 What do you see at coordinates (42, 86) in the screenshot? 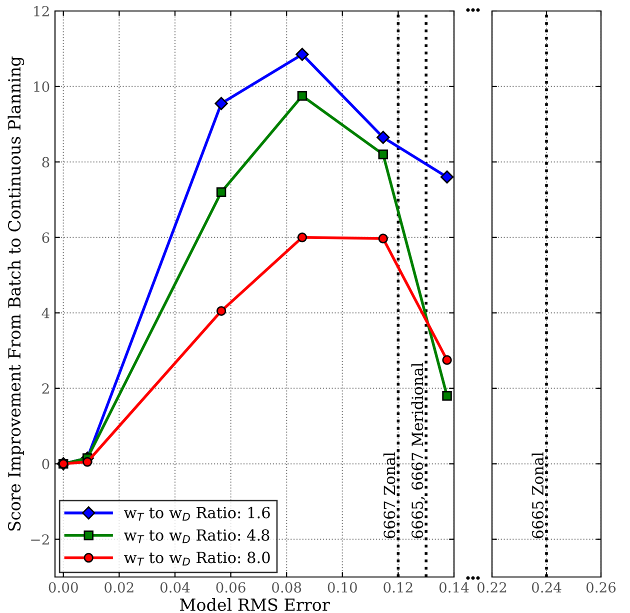
I see `y-tick-label: 10` at bounding box center [42, 86].